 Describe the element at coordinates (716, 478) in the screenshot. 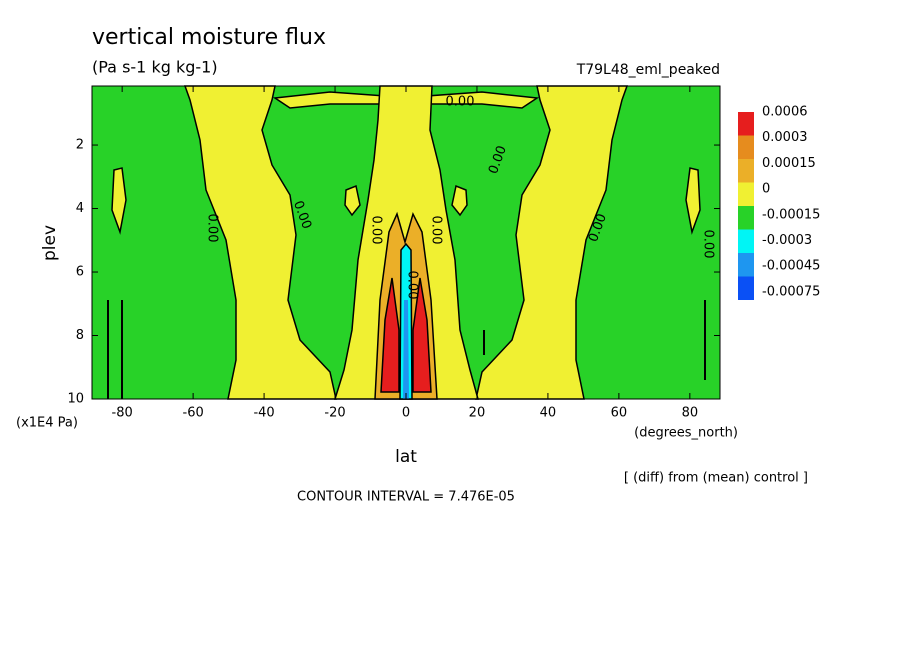

I see `note: [ (diff) from (mean) control ]` at that location.